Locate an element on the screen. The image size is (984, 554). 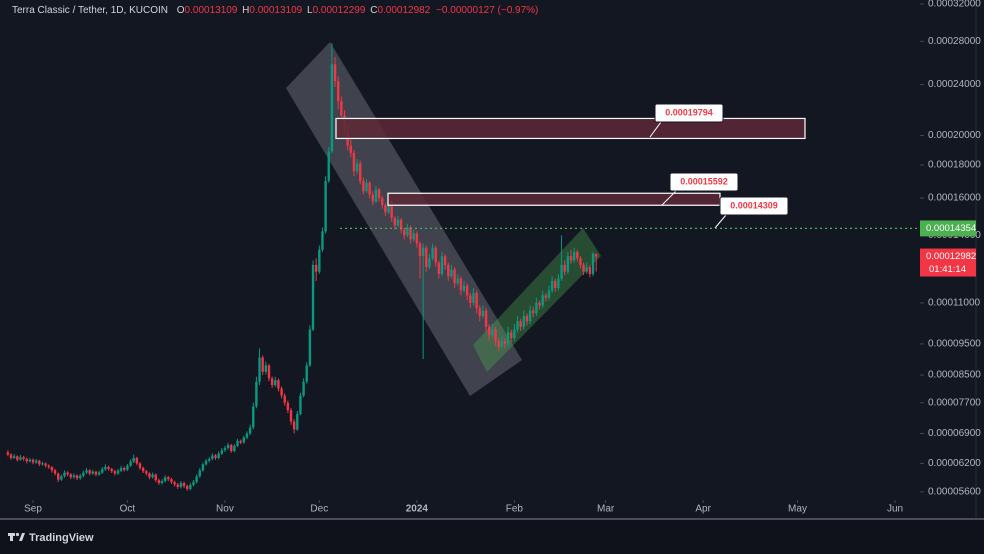
y-tick-label: 0.00032000 is located at coordinates (954, 5).